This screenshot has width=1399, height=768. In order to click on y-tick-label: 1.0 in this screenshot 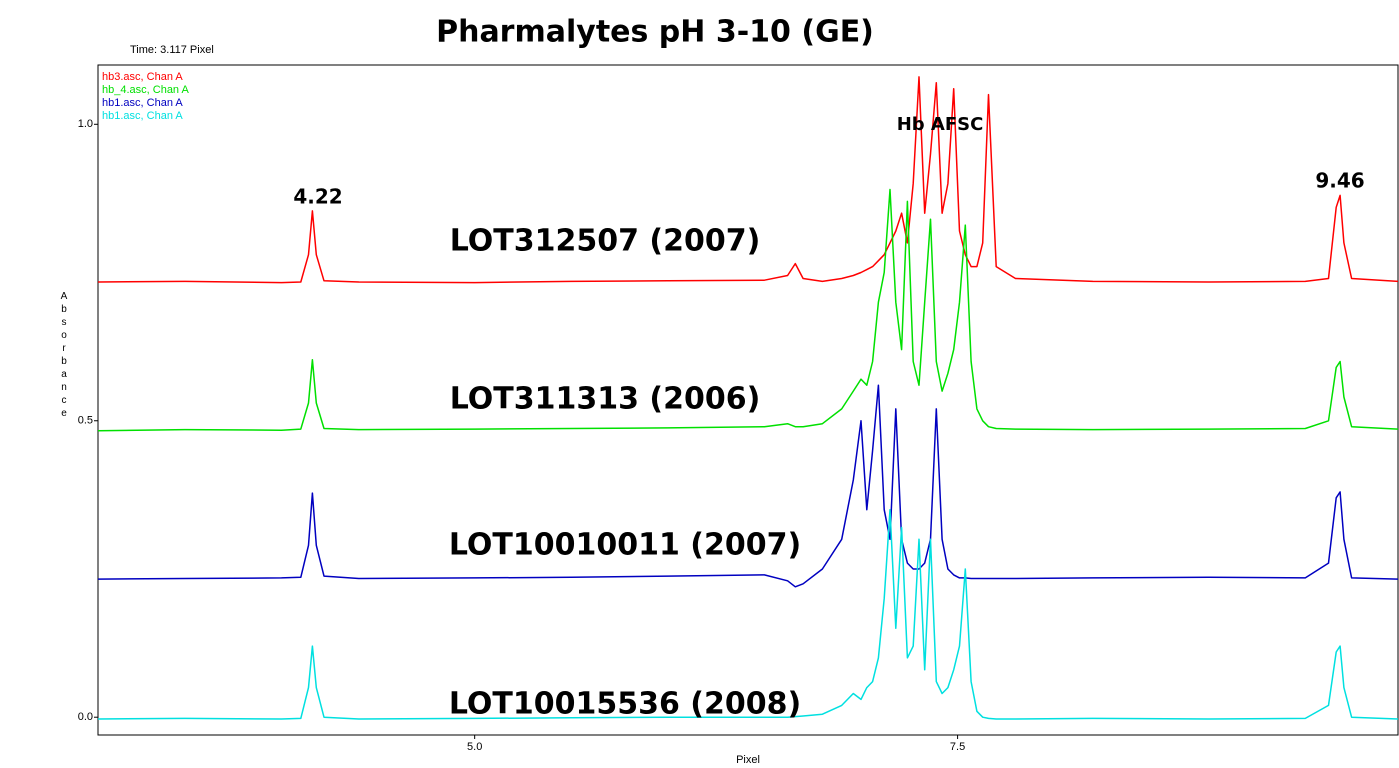, I will do `click(85, 124)`.